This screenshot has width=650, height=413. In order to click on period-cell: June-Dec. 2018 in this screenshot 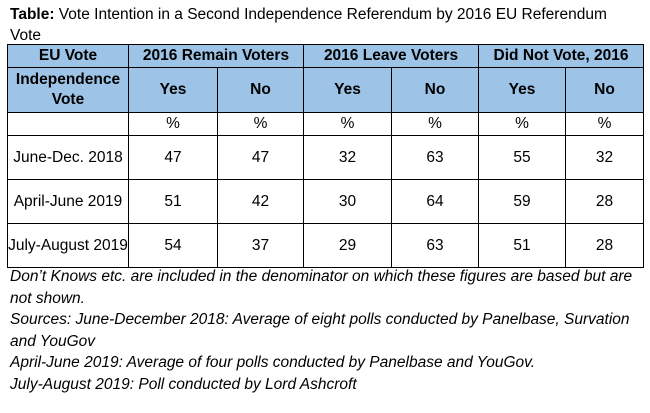, I will do `click(68, 157)`.